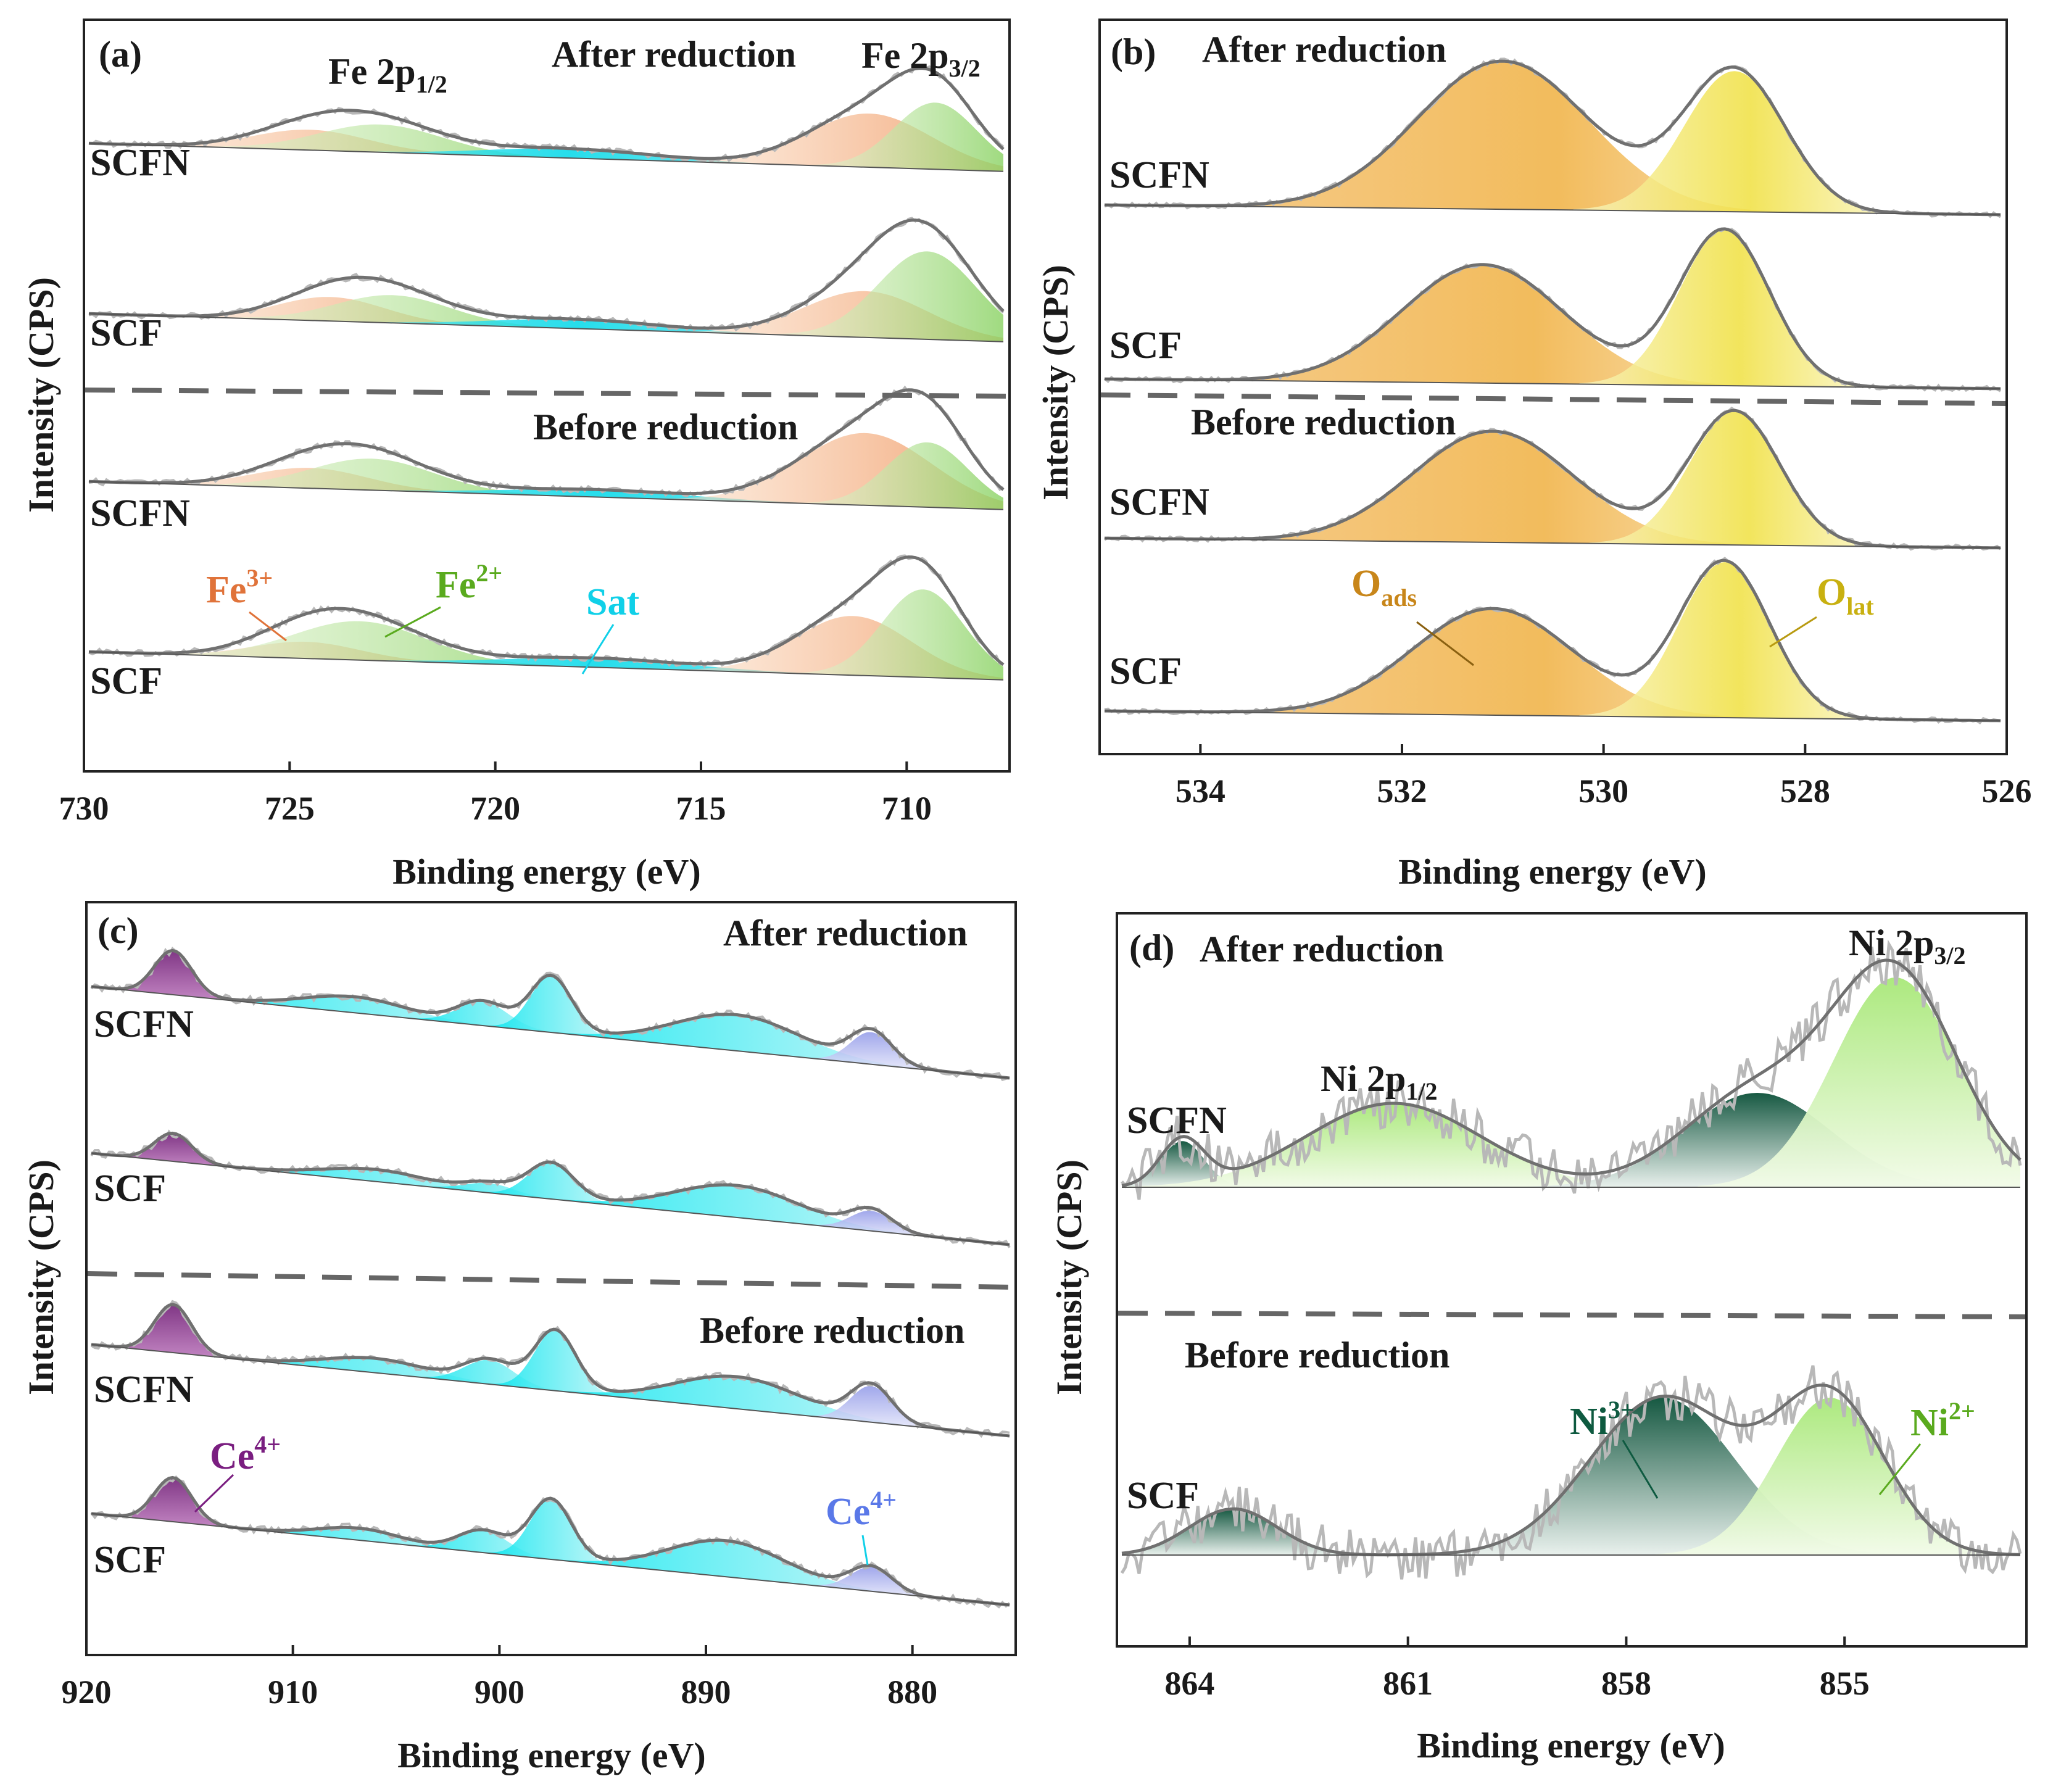 The image size is (2061, 1792). I want to click on x-tick-label: 858, so click(1626, 1683).